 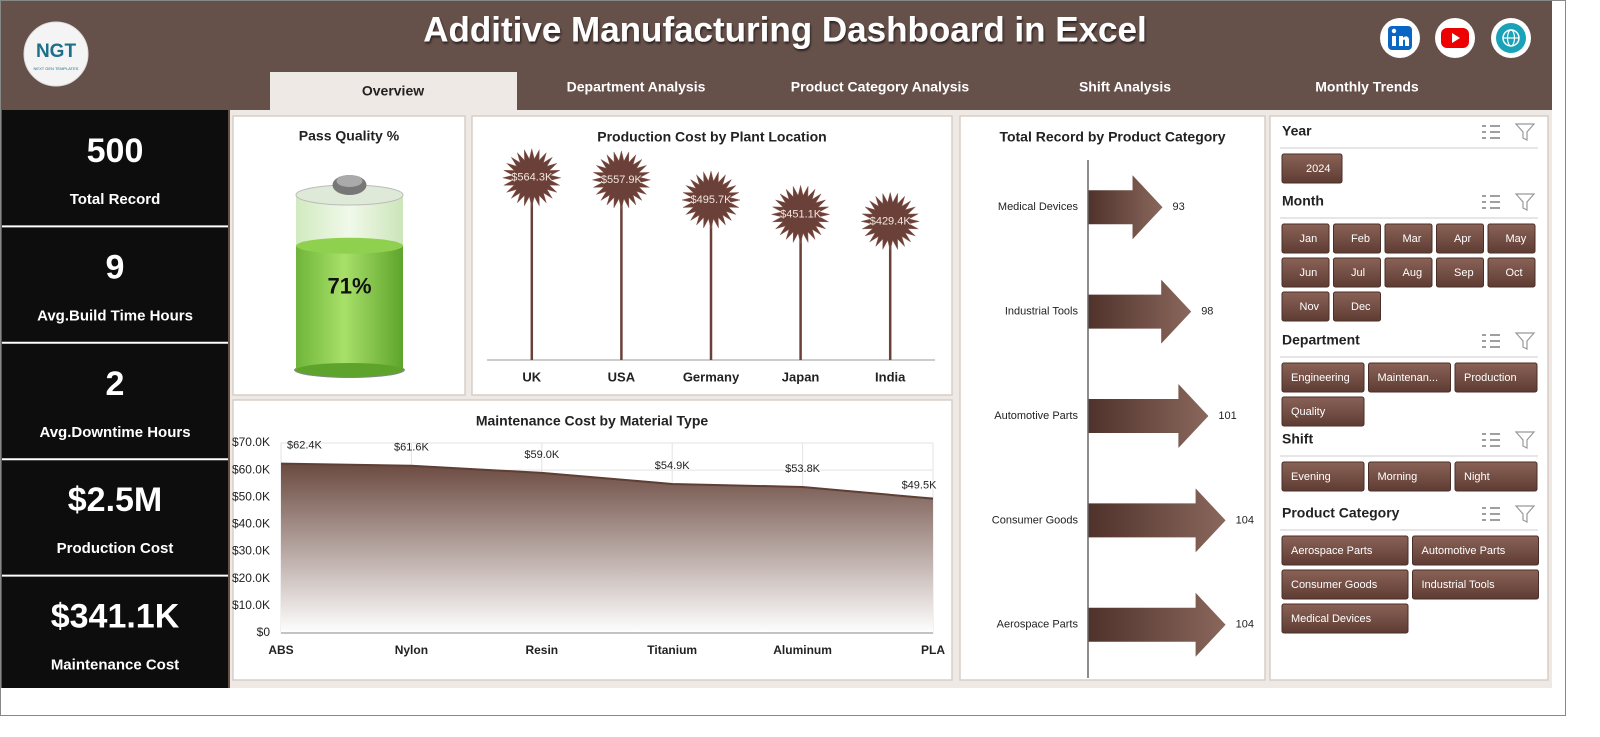 What do you see at coordinates (1320, 378) in the screenshot?
I see `slicer-item: Engineering` at bounding box center [1320, 378].